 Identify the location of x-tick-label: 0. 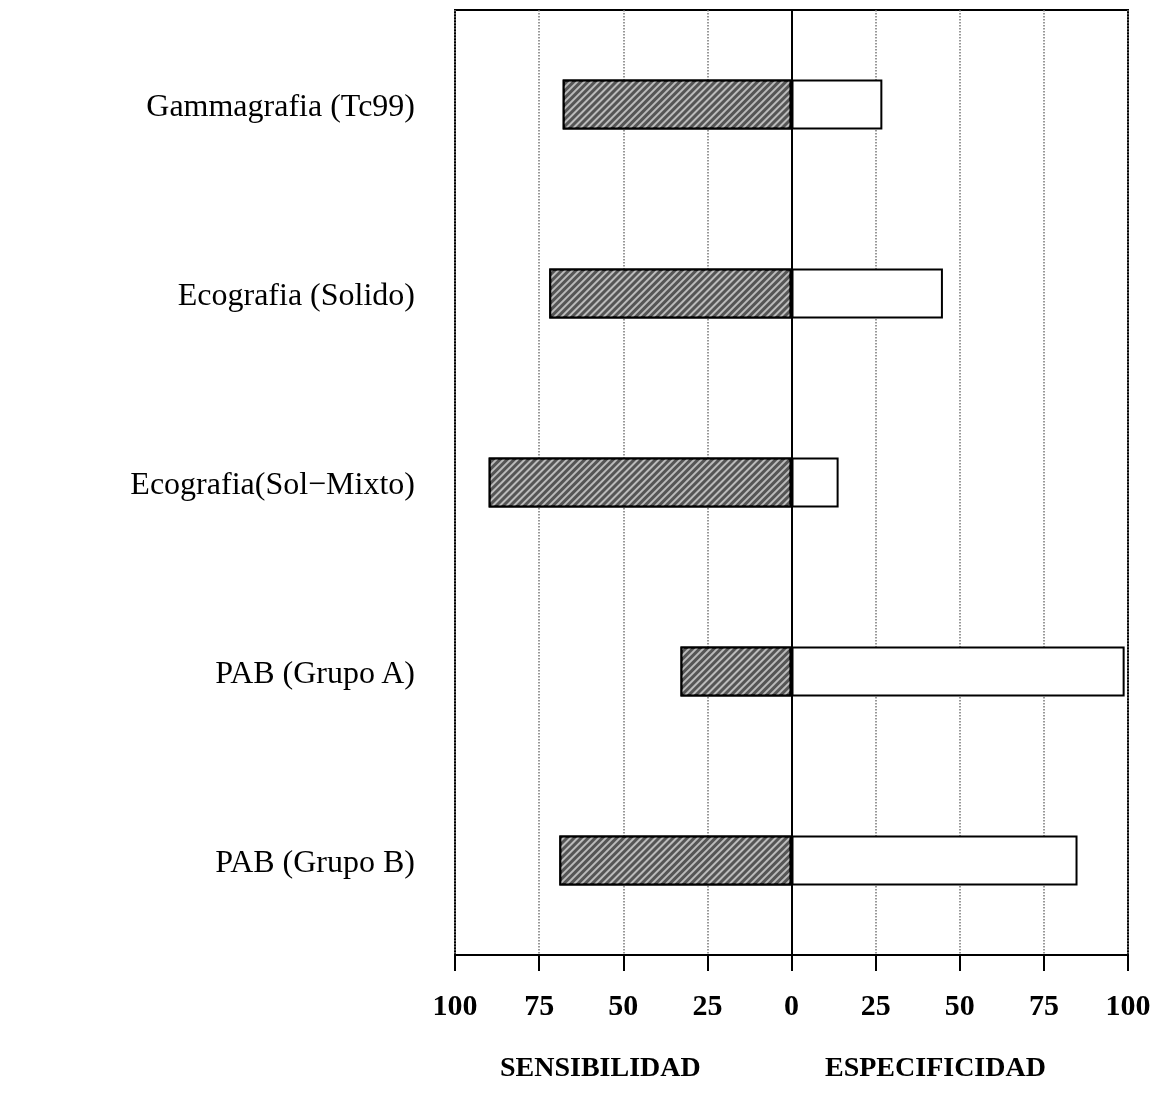
(791, 1004).